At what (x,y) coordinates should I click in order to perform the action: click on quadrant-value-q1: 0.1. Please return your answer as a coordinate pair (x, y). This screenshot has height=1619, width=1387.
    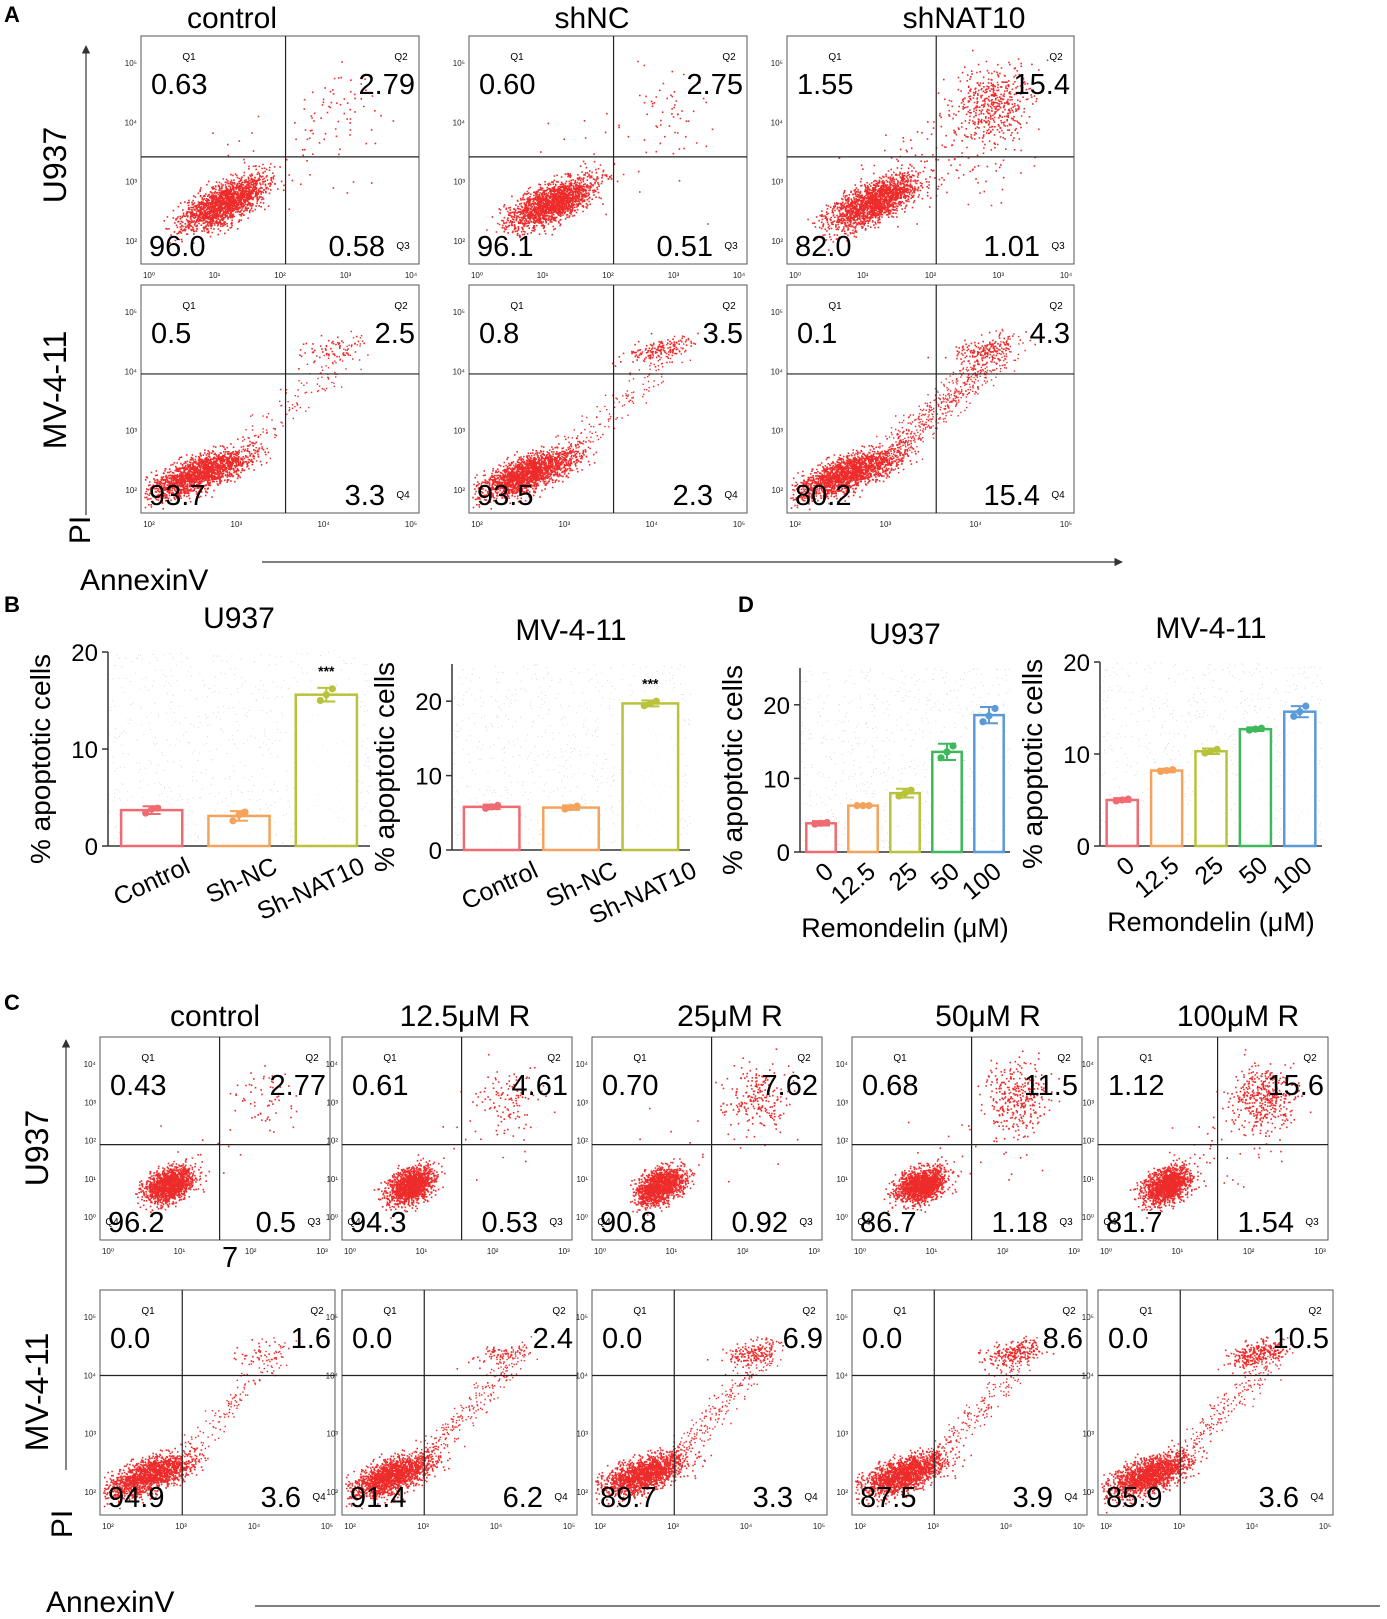
    Looking at the image, I should click on (817, 334).